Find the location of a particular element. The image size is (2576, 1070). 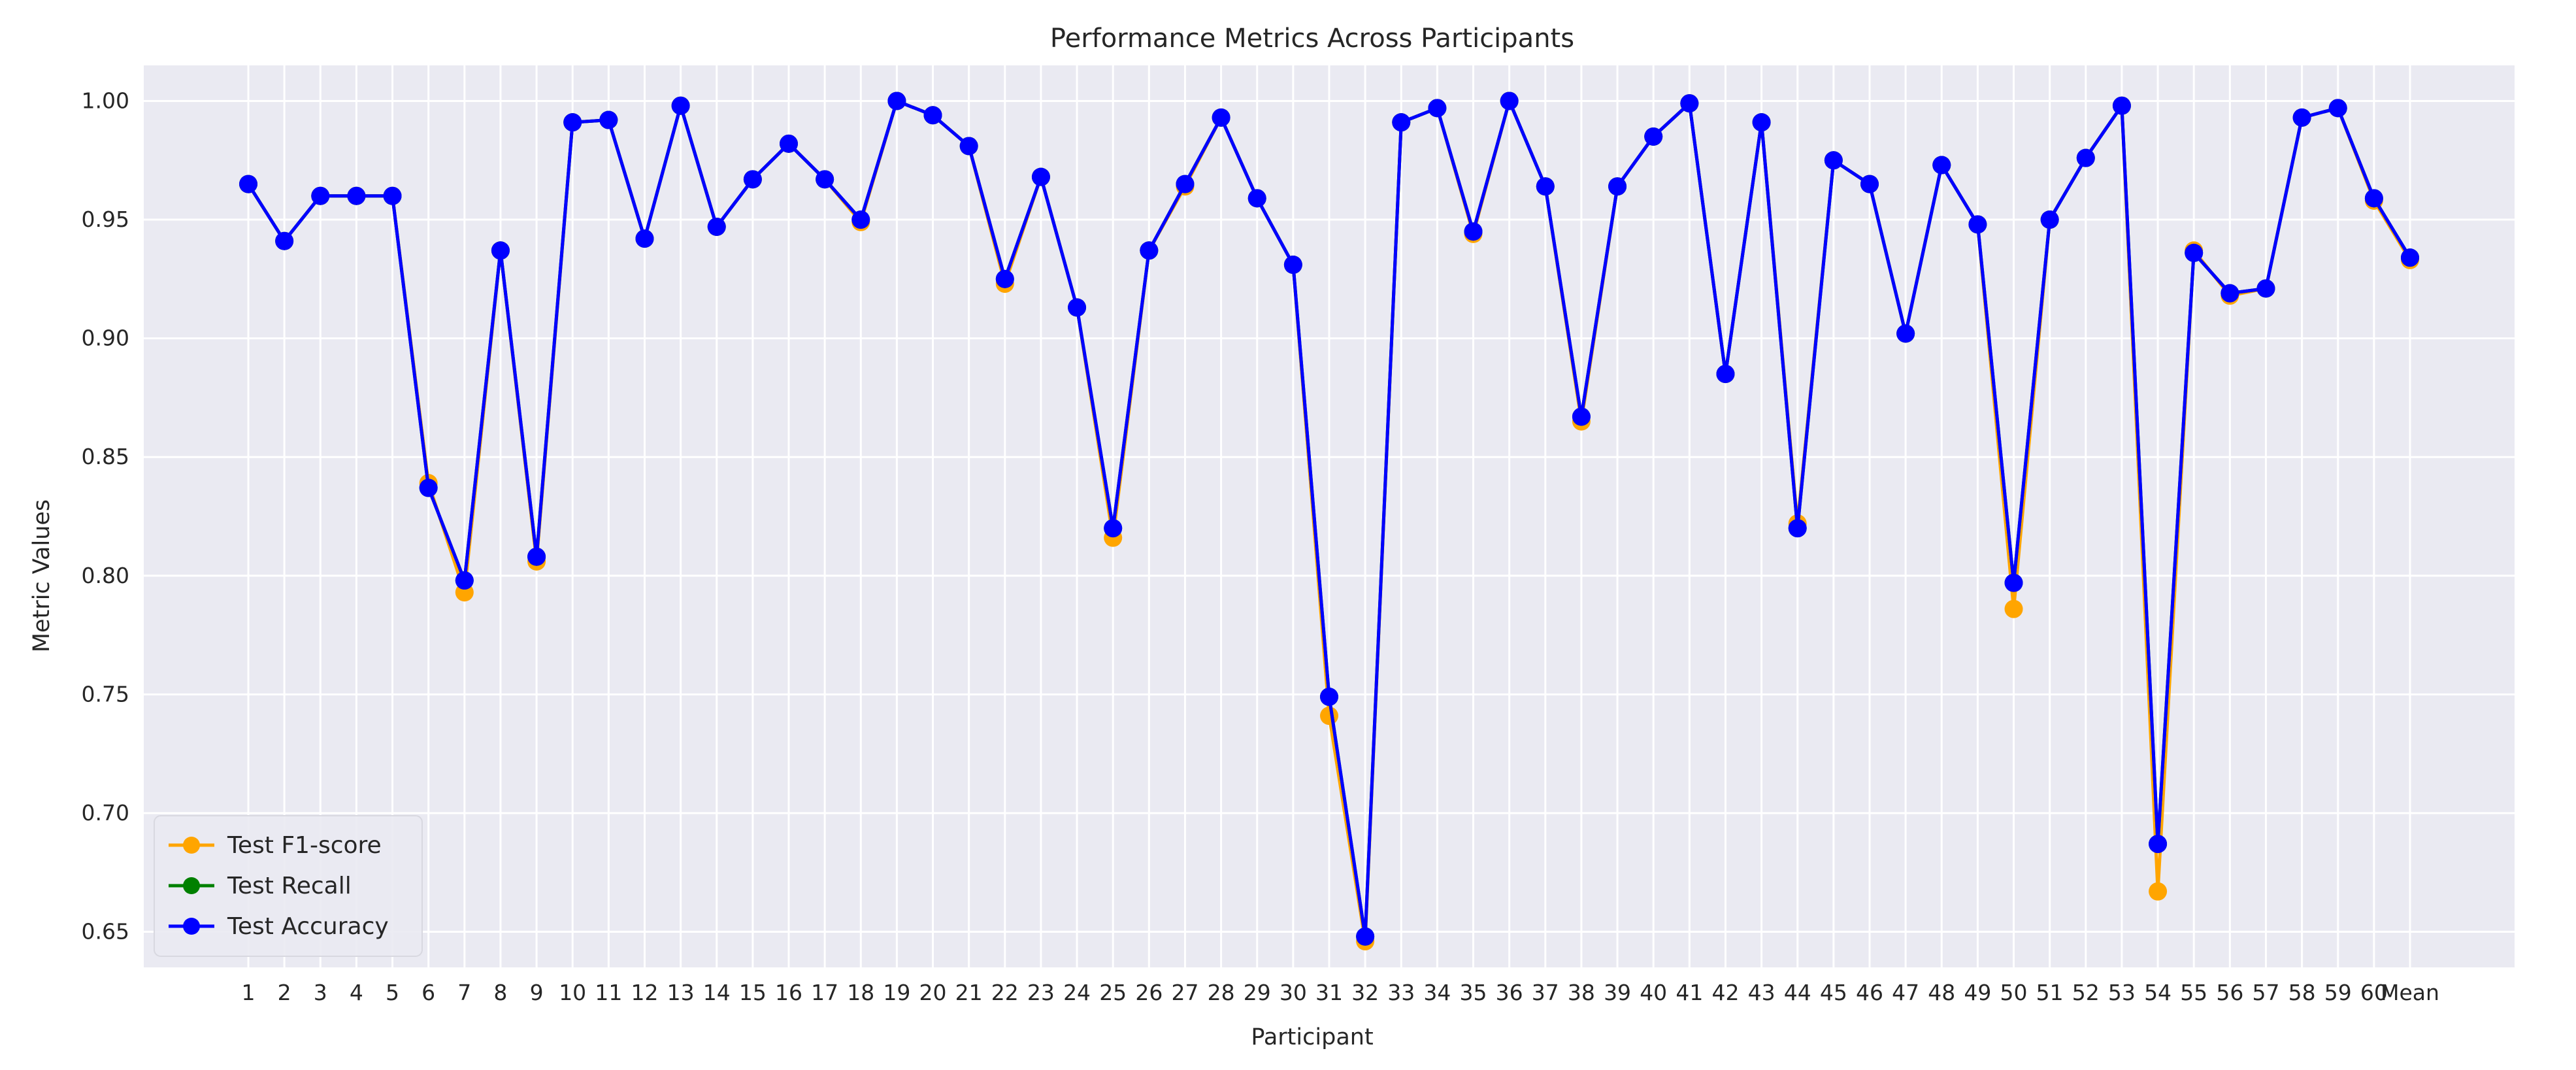

legend-item: Test Recall is located at coordinates (260, 886).